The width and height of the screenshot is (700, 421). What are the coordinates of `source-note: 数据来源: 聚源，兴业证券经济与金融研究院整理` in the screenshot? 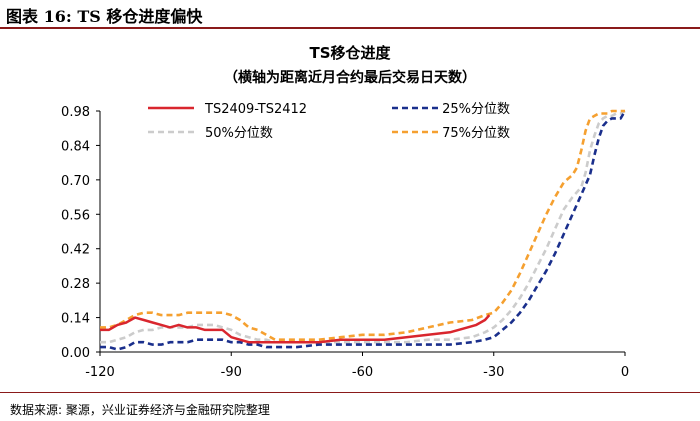 It's located at (140, 410).